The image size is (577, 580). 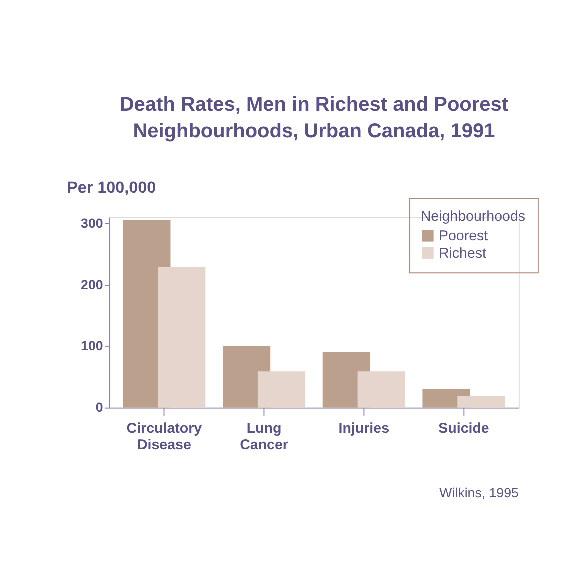 I want to click on legend-title: Neighbourhoods, so click(x=473, y=217).